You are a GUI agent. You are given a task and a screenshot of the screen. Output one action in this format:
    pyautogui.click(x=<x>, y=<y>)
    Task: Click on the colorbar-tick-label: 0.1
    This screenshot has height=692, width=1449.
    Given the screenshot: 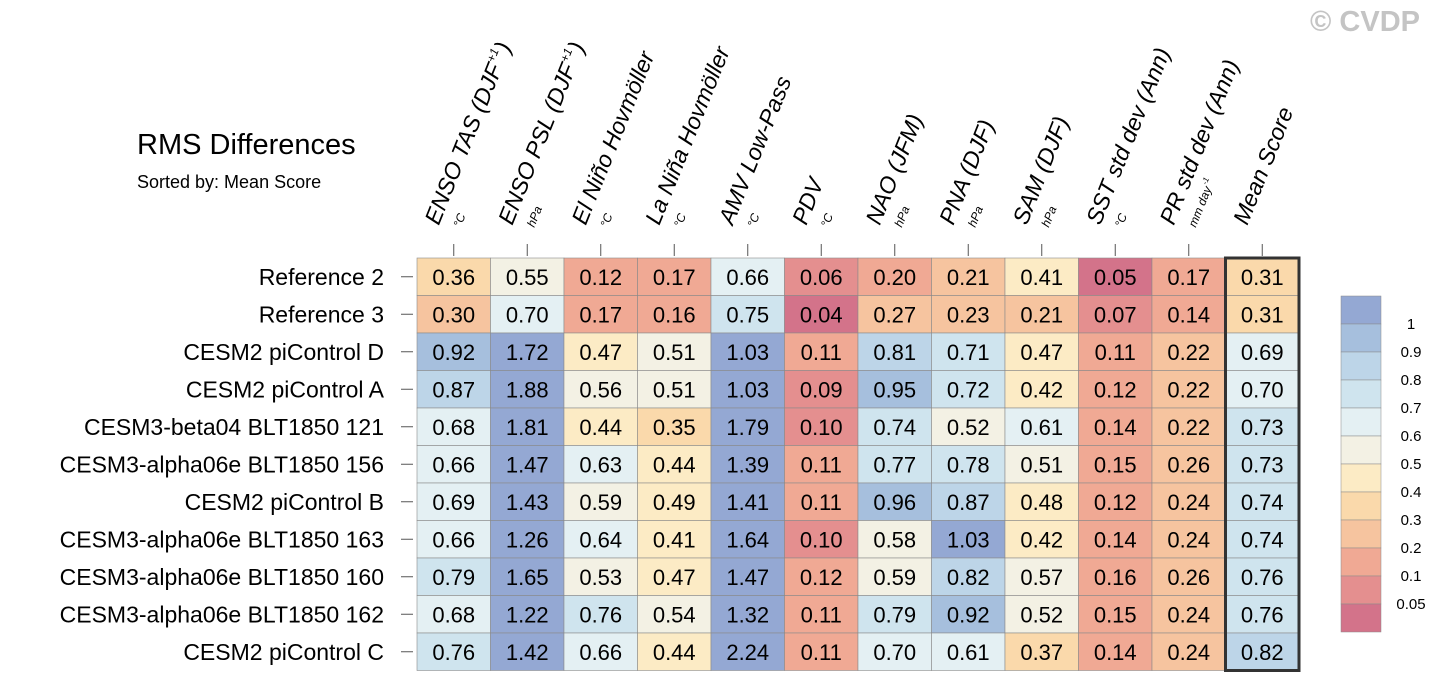 What is the action you would take?
    pyautogui.click(x=1411, y=576)
    